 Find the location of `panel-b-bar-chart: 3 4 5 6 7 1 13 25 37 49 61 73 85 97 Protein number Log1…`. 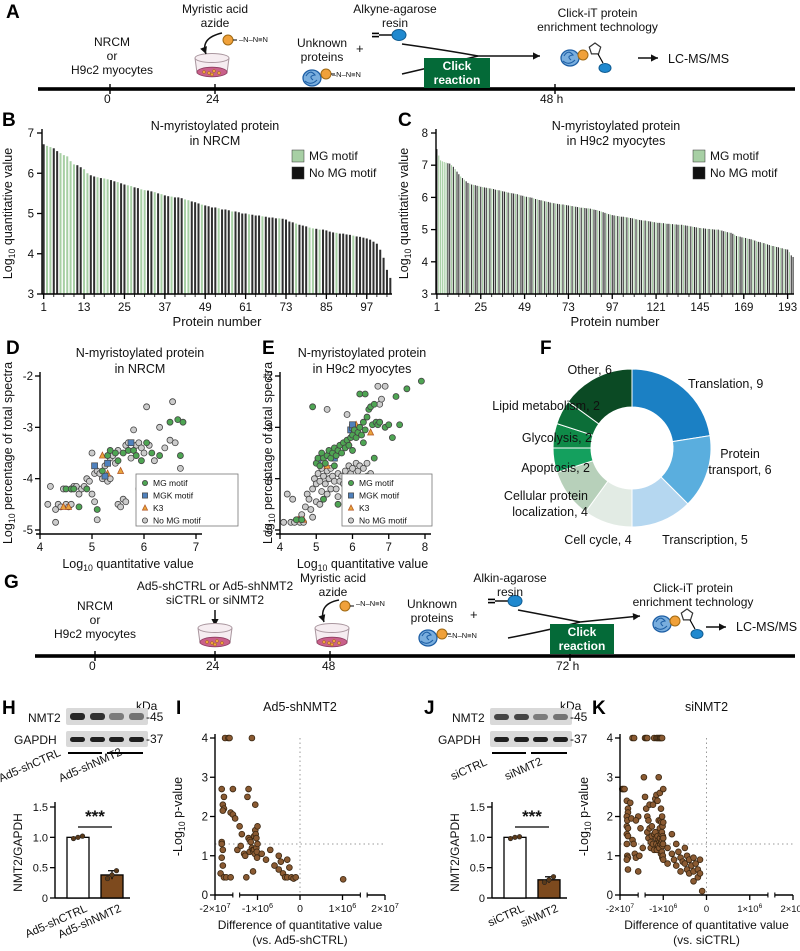

panel-b-bar-chart: 3 4 5 6 7 1 13 25 37 49 61 73 85 97 Protein number Log1… is located at coordinates (196, 224).